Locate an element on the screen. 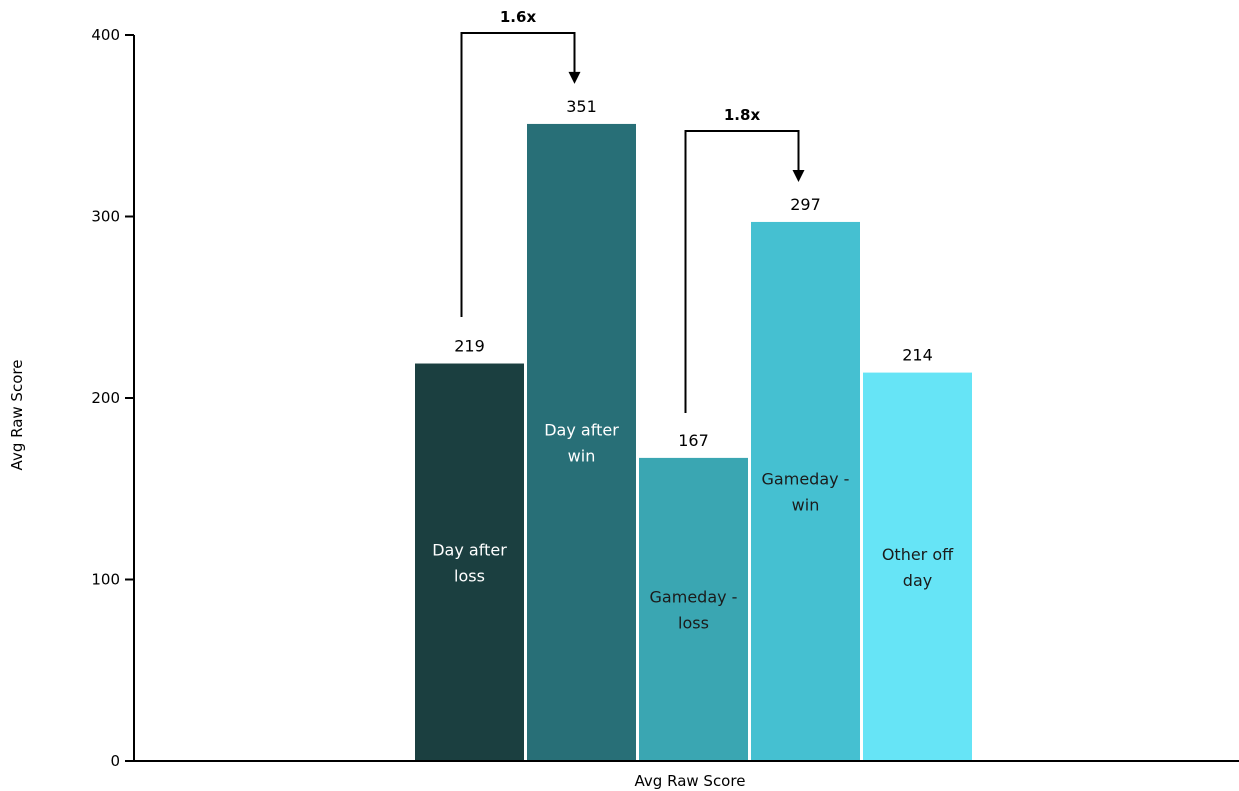 The image size is (1239, 791). y-axis-ticks: 0 100 200 300 400 is located at coordinates (112, 398).